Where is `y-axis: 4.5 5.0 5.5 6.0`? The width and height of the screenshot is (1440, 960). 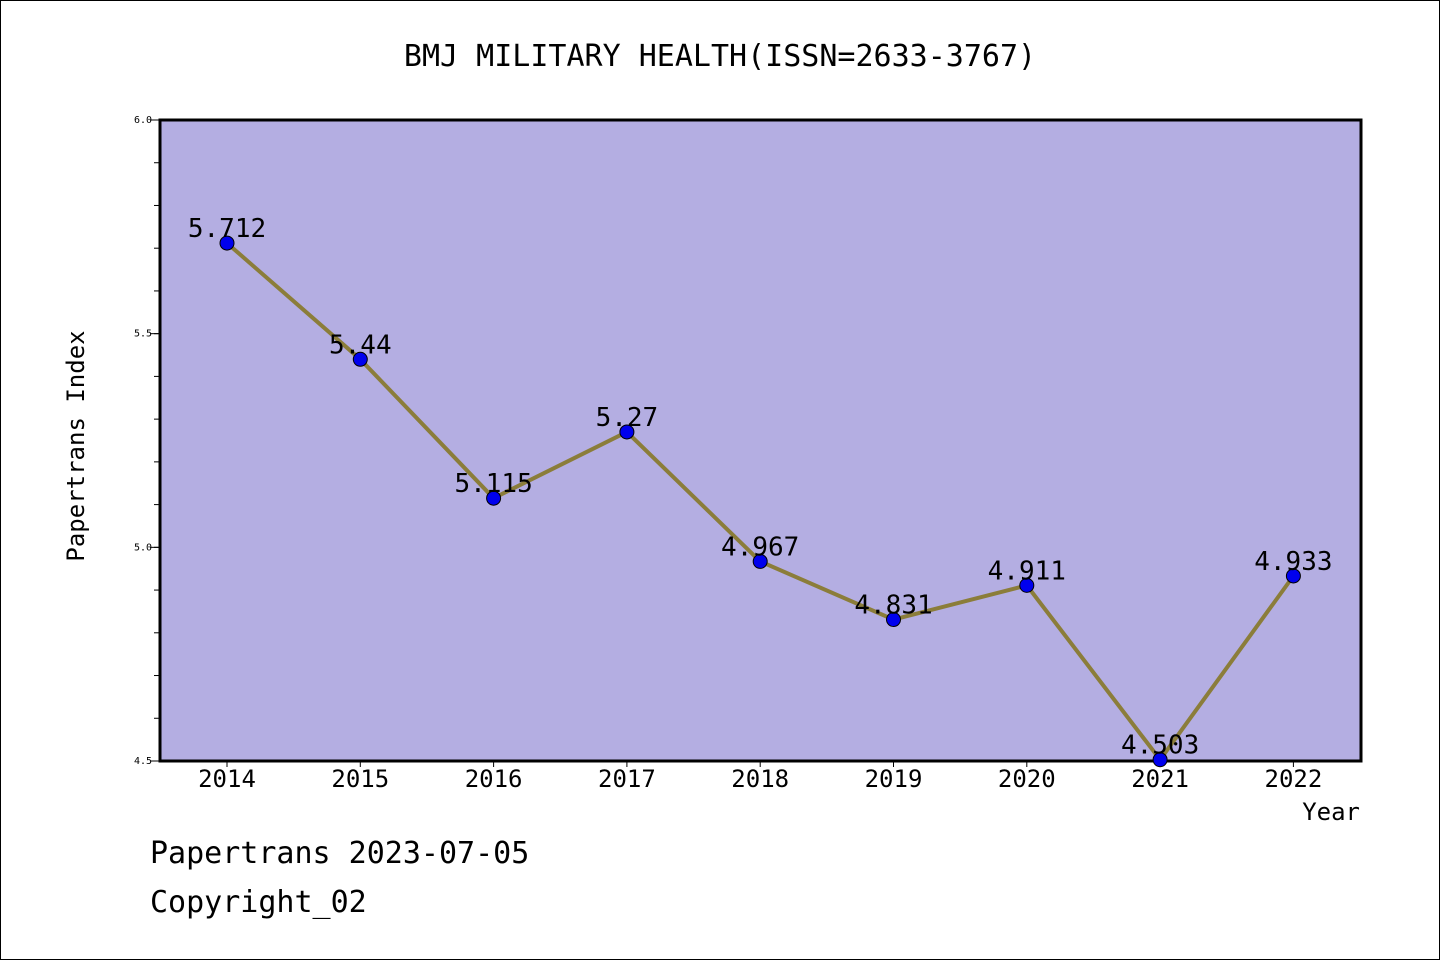
y-axis: 4.5 5.0 5.5 6.0 is located at coordinates (147, 441).